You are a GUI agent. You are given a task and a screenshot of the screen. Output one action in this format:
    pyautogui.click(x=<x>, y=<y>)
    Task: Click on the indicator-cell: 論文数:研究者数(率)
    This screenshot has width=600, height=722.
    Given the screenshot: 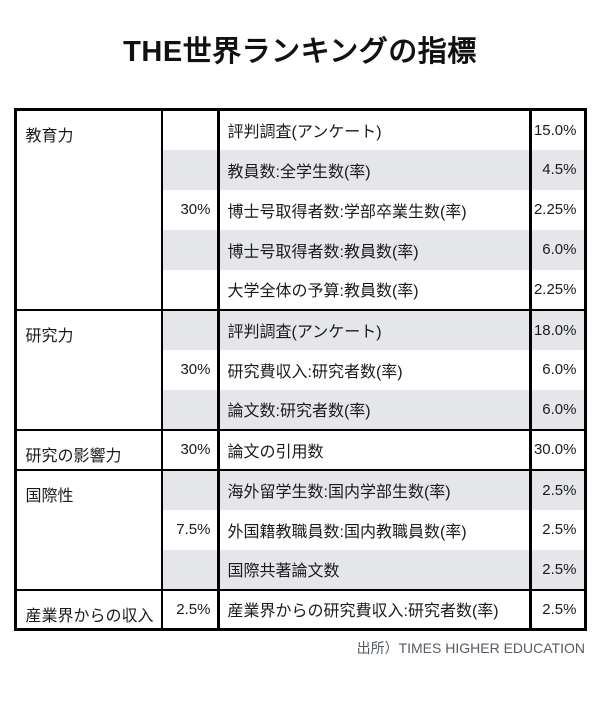 What is the action you would take?
    pyautogui.click(x=374, y=409)
    